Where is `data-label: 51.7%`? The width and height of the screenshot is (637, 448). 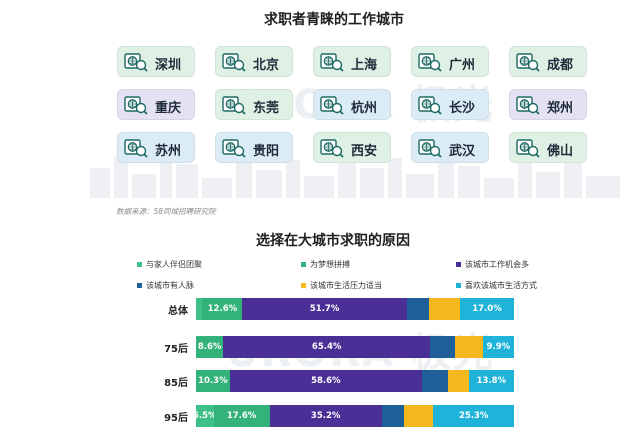
data-label: 51.7% is located at coordinates (324, 309).